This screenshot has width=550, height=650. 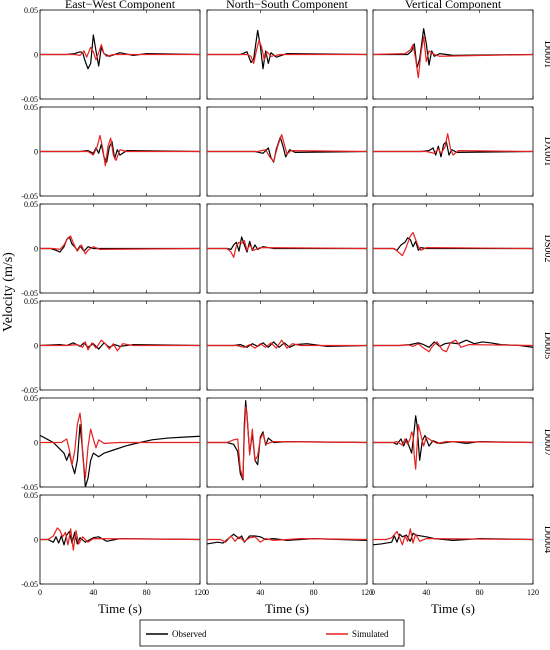 I want to click on panel-d0007-0: 0.05 0 -0.05, so click(x=111, y=443).